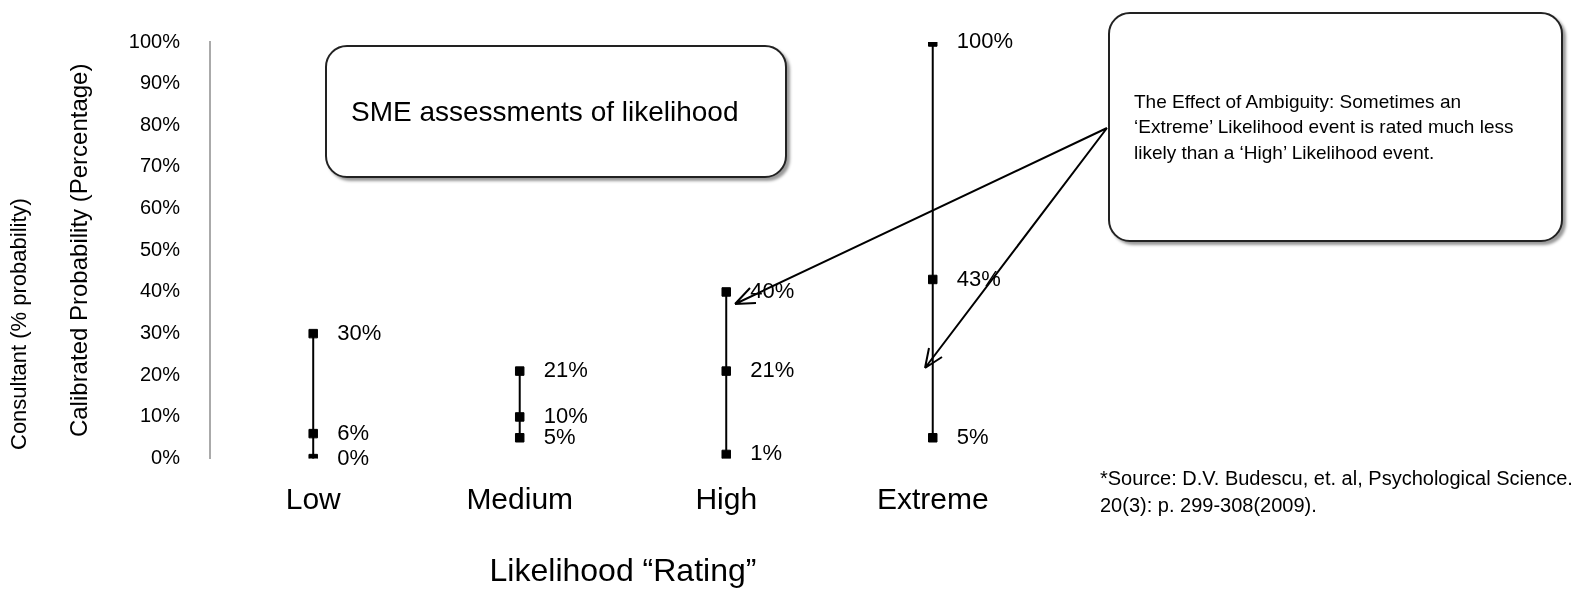  Describe the element at coordinates (160, 415) in the screenshot. I see `y-tick-label: 10%` at that location.